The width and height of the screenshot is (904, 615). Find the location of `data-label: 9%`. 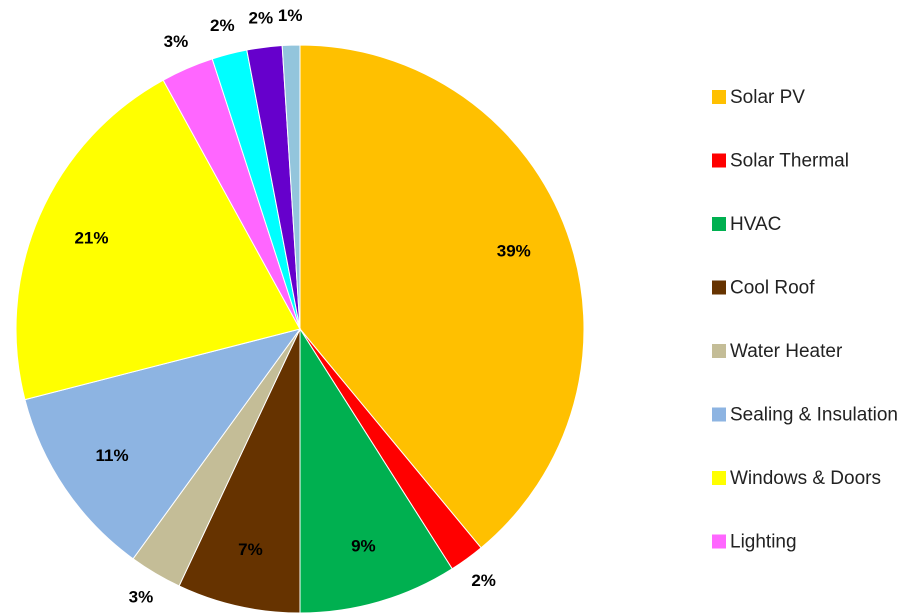

data-label: 9% is located at coordinates (363, 546).